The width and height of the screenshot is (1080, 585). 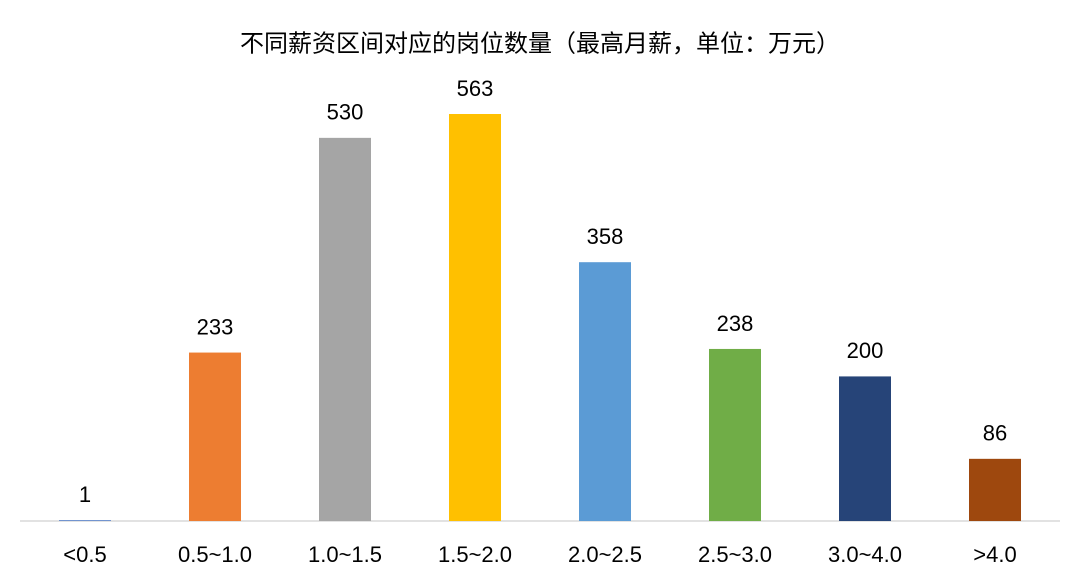 I want to click on value-label: 358, so click(x=605, y=236).